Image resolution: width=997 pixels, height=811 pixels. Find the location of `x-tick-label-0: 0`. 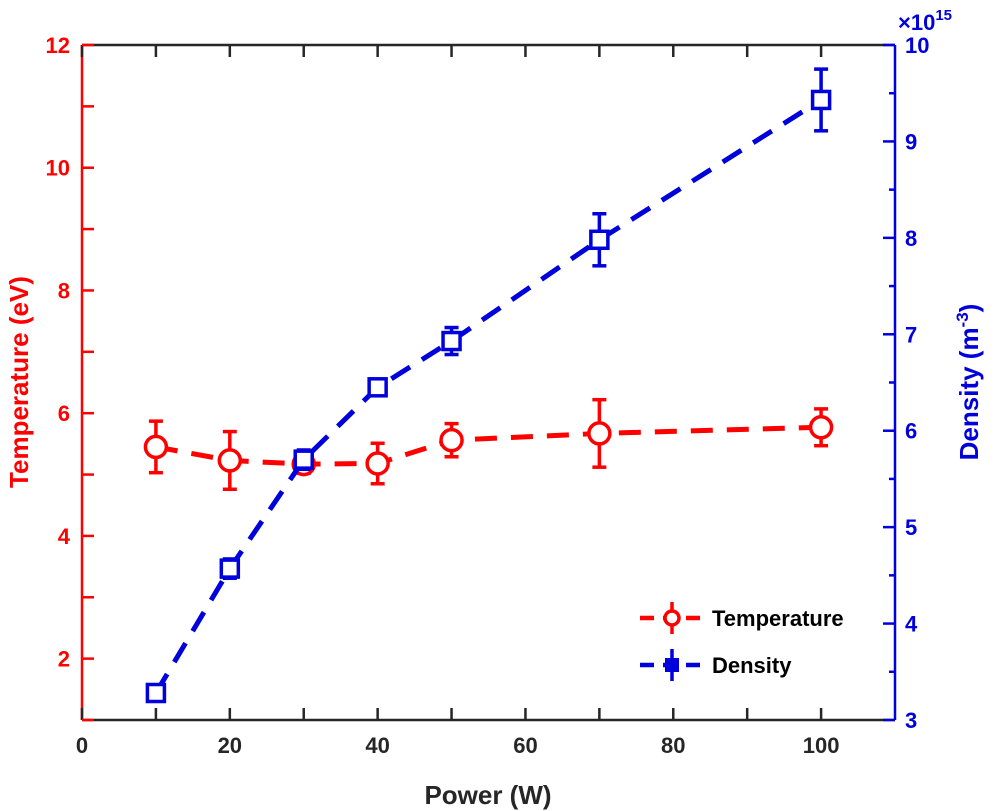

x-tick-label-0: 0 is located at coordinates (82, 745).